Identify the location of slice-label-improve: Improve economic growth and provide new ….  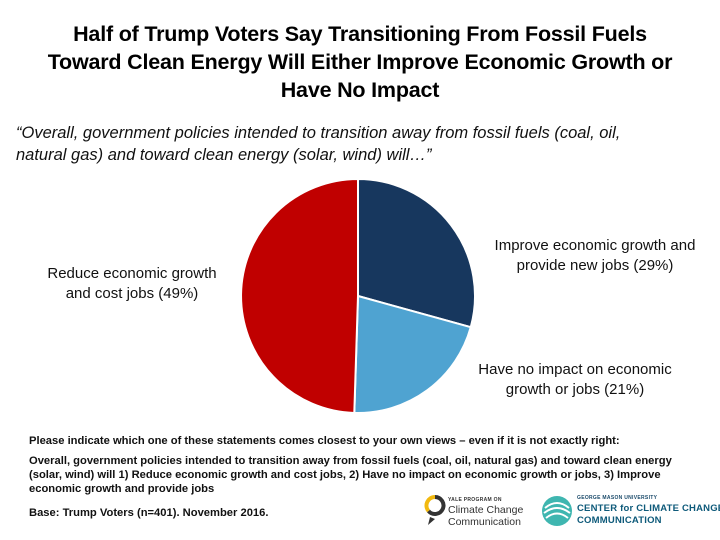
(595, 256).